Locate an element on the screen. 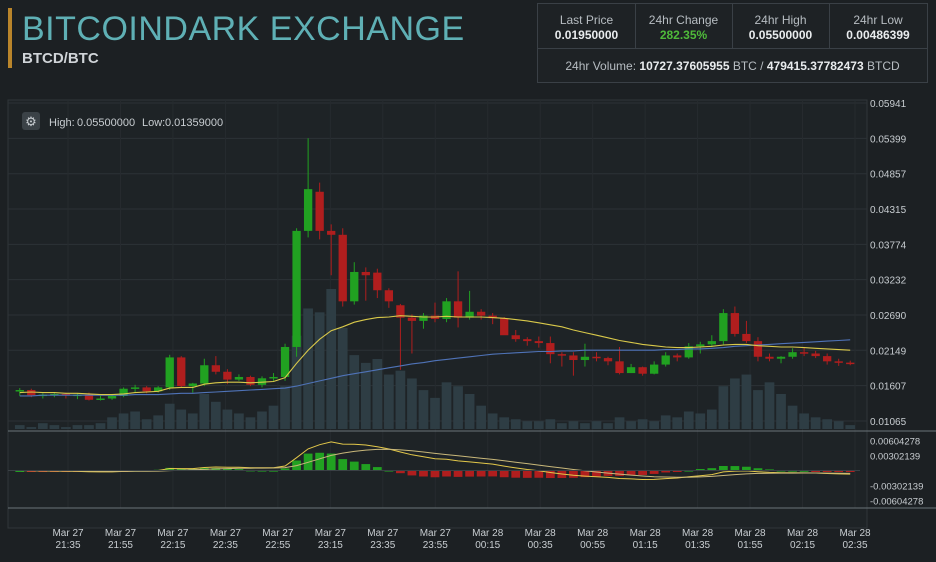 This screenshot has width=936, height=562. price-tick-label: 0.02149 is located at coordinates (888, 351).